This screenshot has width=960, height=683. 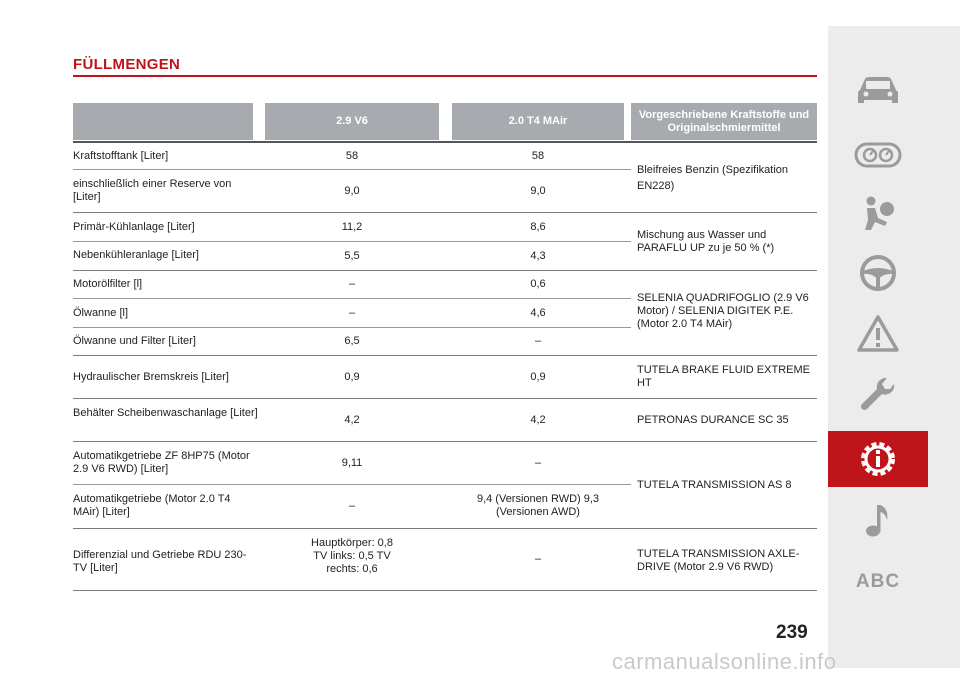 What do you see at coordinates (538, 313) in the screenshot?
I see `value-2-0-t4: 4,6` at bounding box center [538, 313].